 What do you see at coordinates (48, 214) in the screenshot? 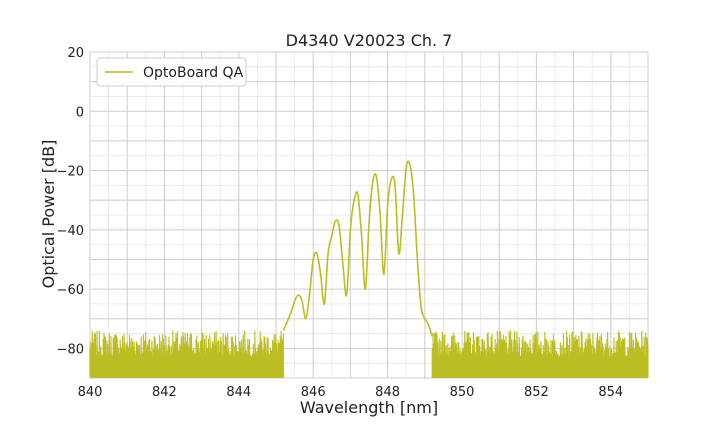
I see `y-axis-label: Optical Power [dB]` at bounding box center [48, 214].